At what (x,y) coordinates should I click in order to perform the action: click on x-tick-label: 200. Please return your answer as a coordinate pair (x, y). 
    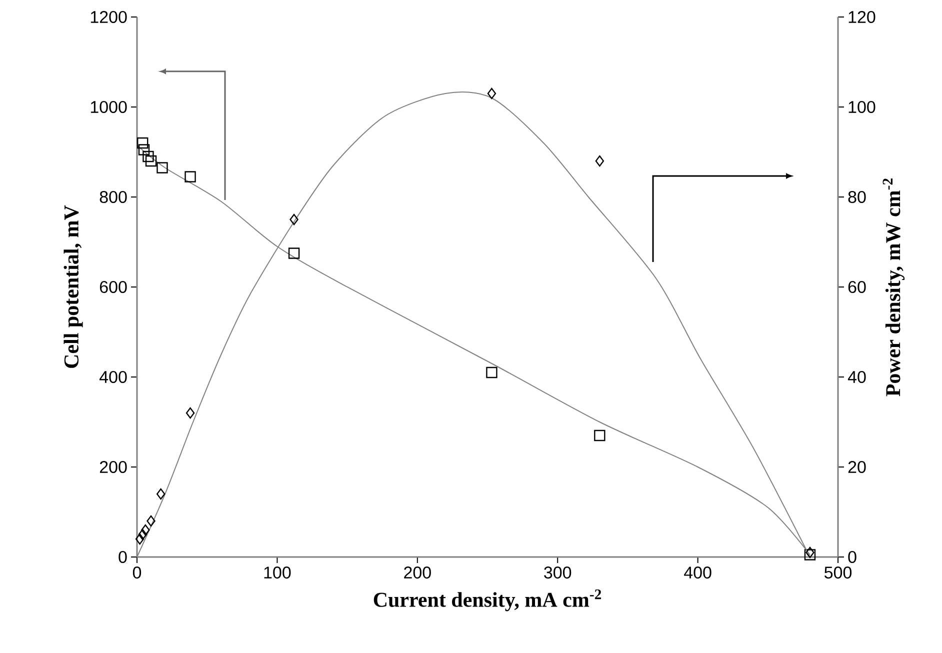
    Looking at the image, I should click on (417, 572).